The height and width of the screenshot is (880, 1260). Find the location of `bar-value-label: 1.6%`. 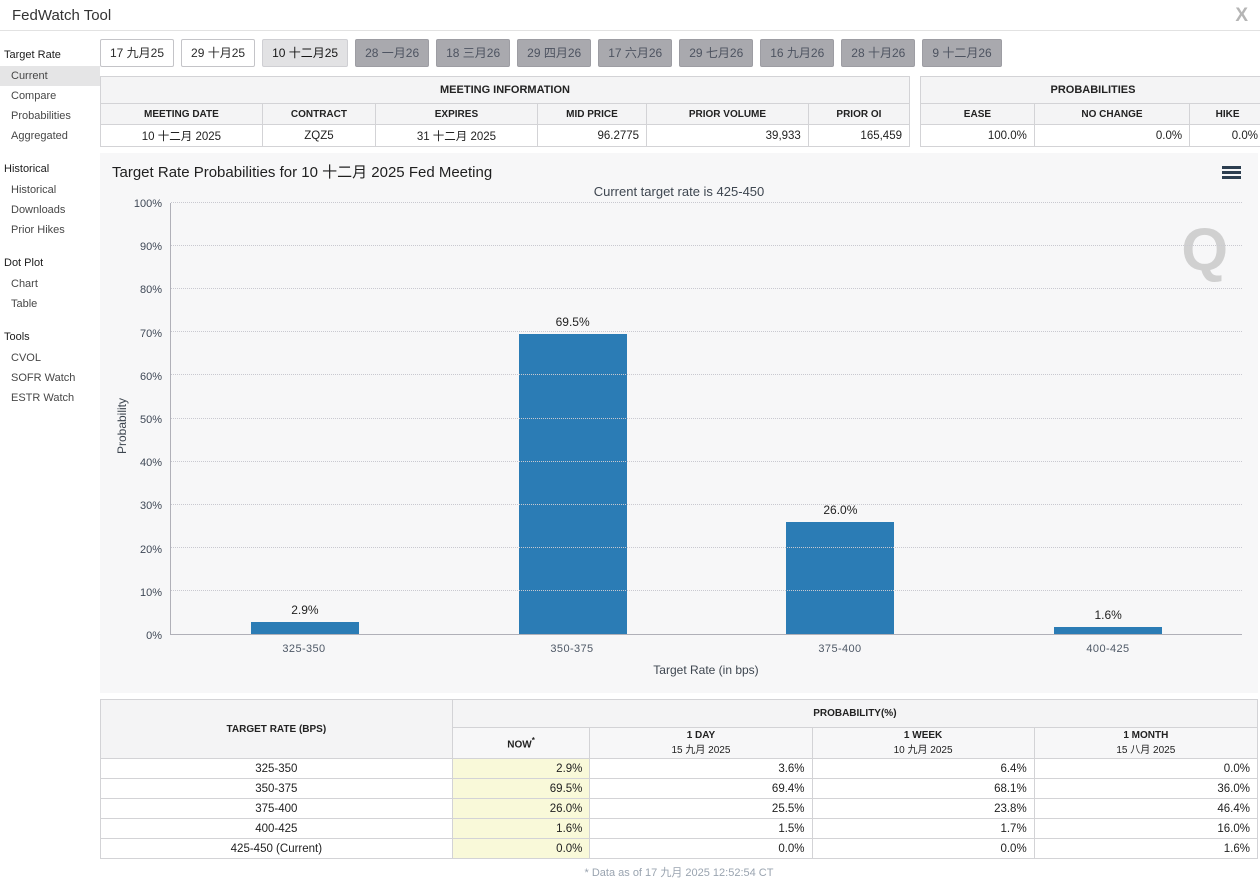

bar-value-label: 1.6% is located at coordinates (1107, 615).